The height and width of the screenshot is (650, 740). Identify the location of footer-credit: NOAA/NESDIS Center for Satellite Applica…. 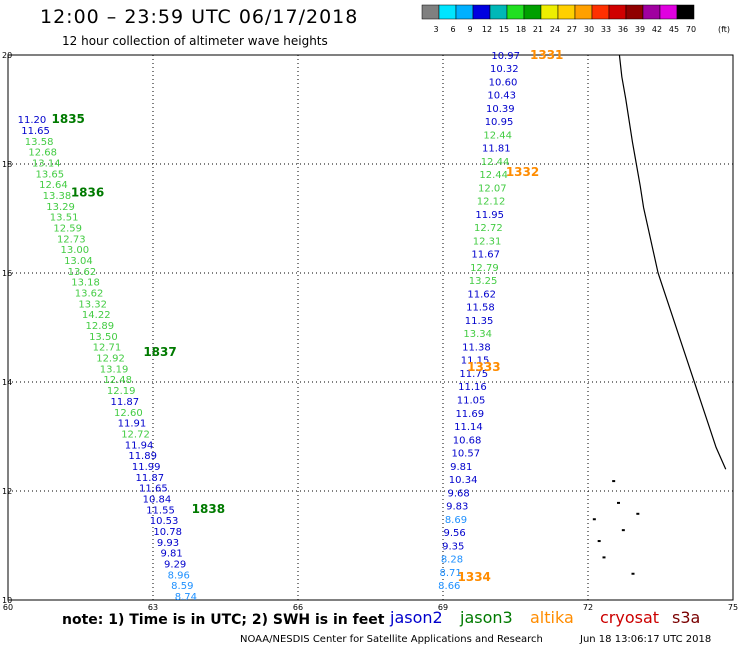
(391, 639).